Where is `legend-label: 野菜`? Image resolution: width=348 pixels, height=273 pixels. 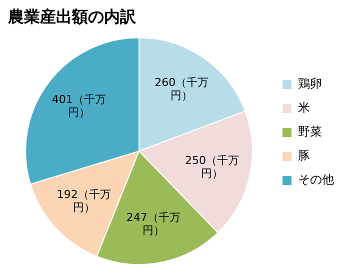 legend-label: 野菜 is located at coordinates (310, 131).